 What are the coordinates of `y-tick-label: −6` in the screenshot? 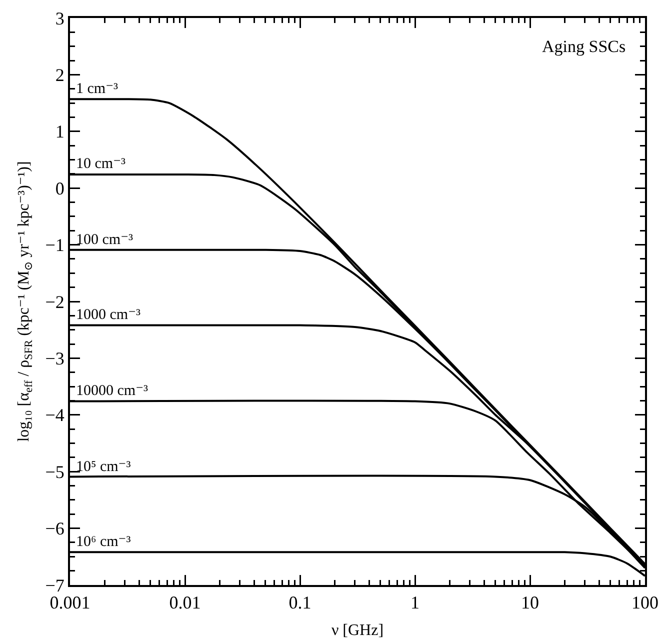 It's located at (54, 528).